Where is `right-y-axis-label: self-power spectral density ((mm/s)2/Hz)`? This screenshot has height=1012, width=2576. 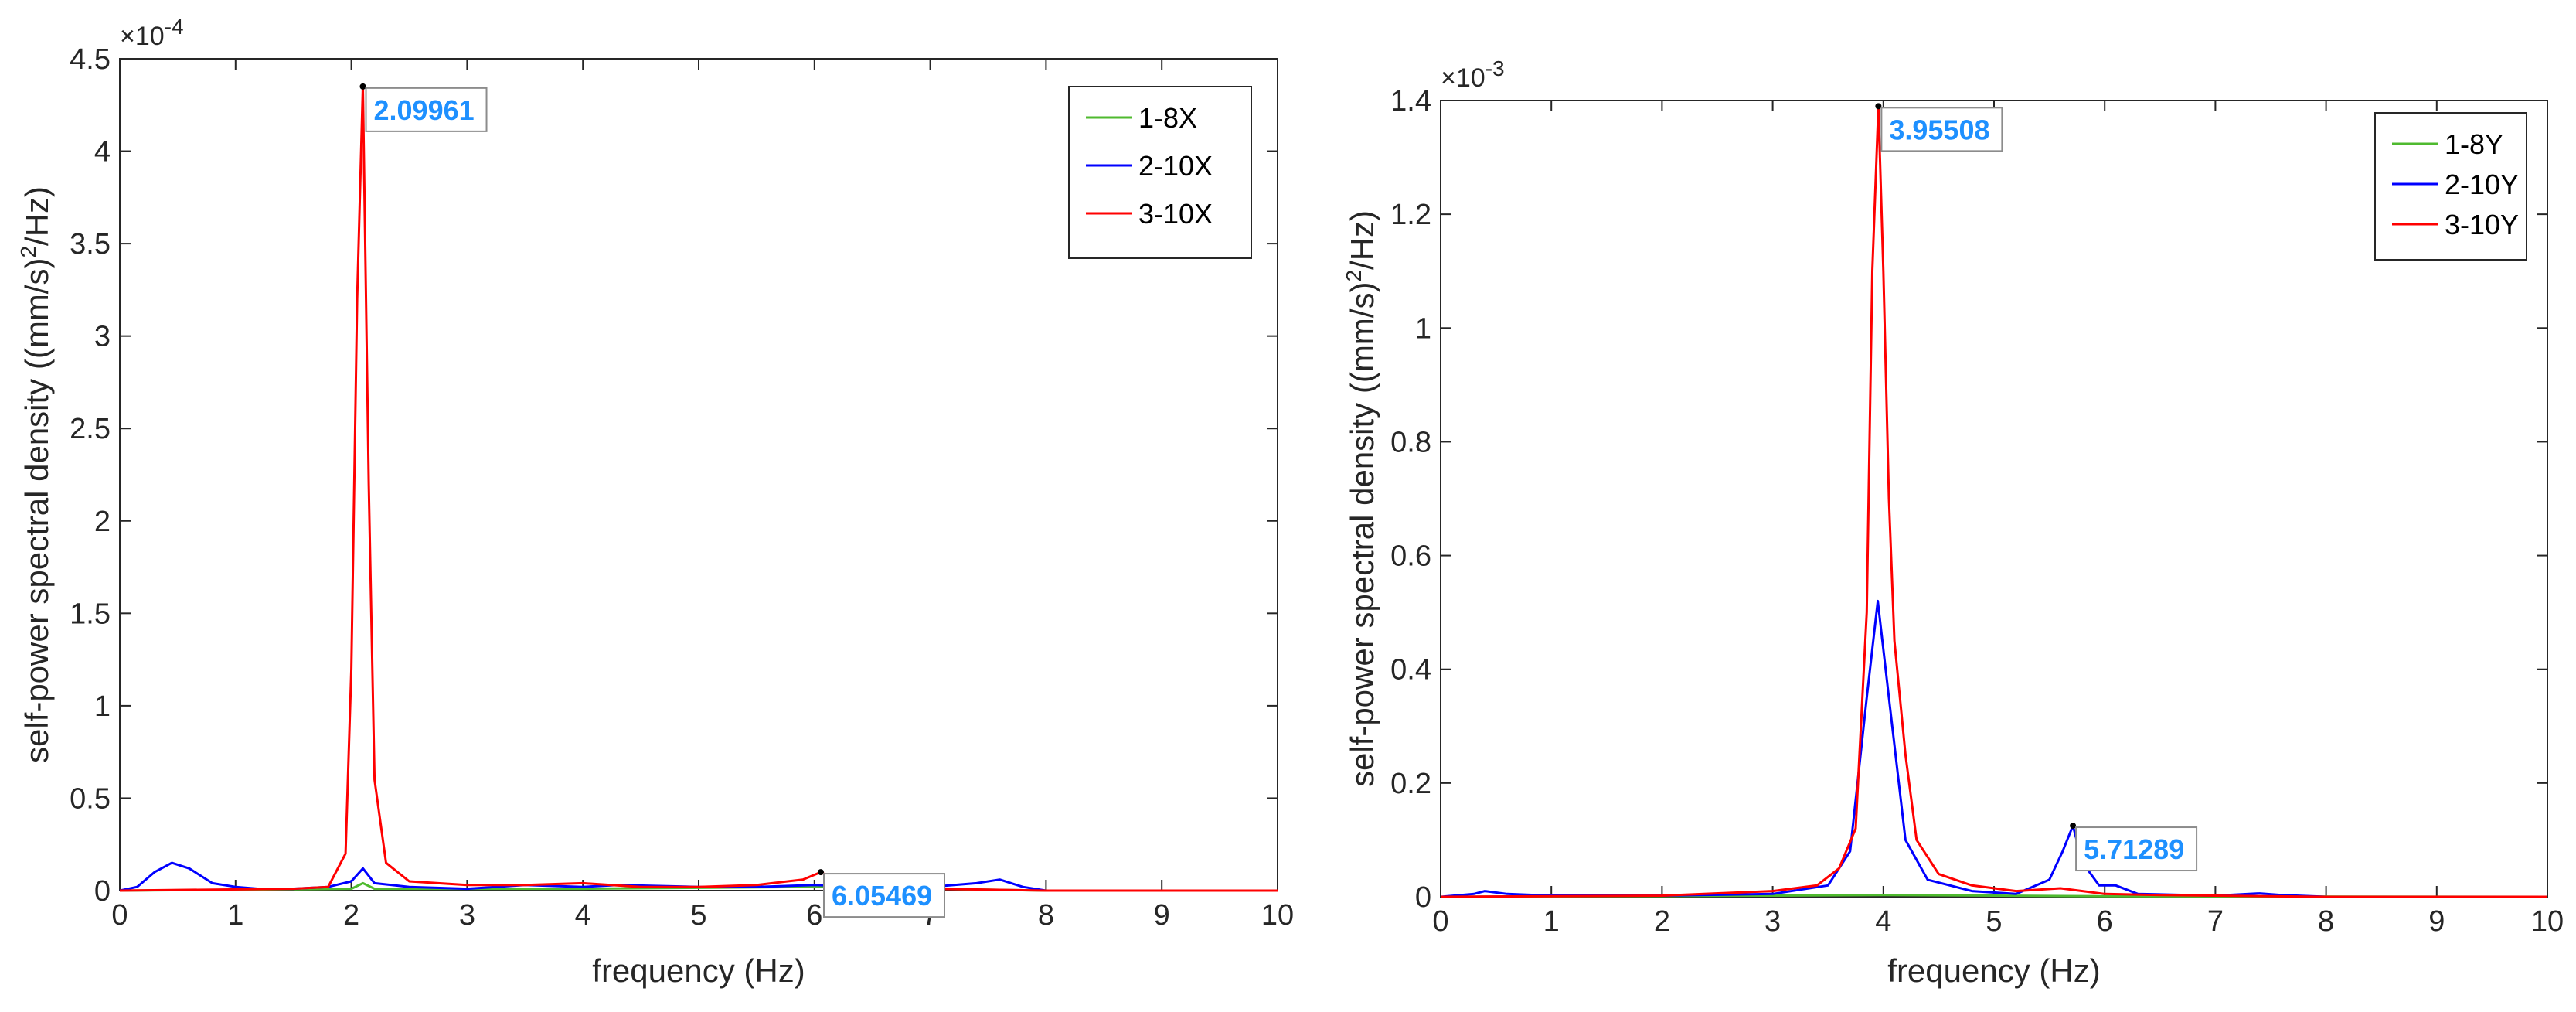 right-y-axis-label: self-power spectral density ((mm/s)2/Hz) is located at coordinates (1361, 498).